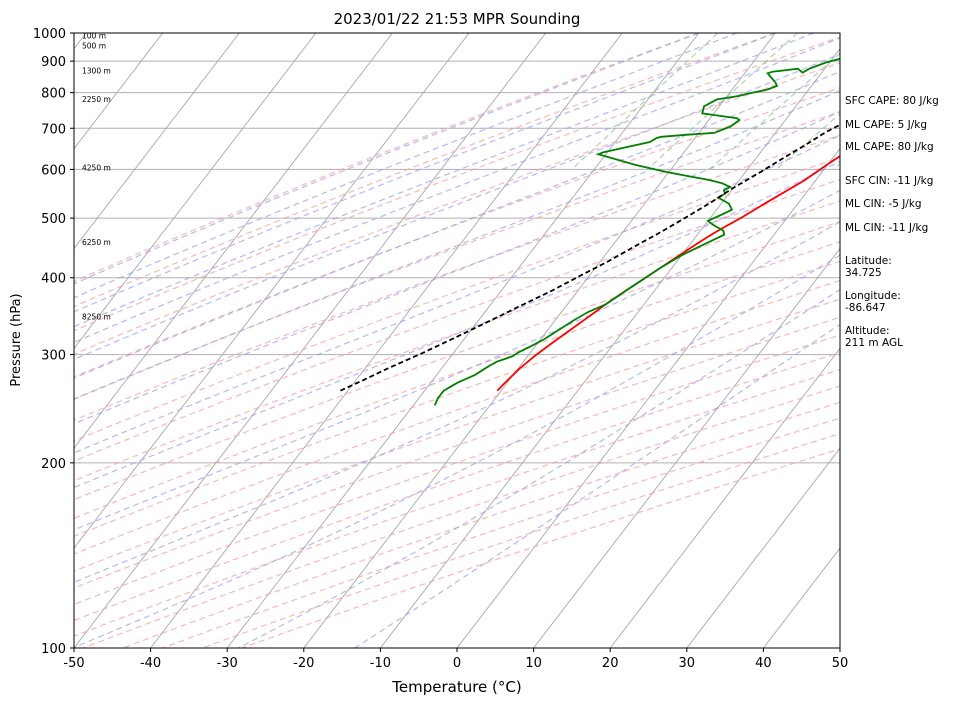  What do you see at coordinates (53, 649) in the screenshot?
I see `y-tick-label: 100` at bounding box center [53, 649].